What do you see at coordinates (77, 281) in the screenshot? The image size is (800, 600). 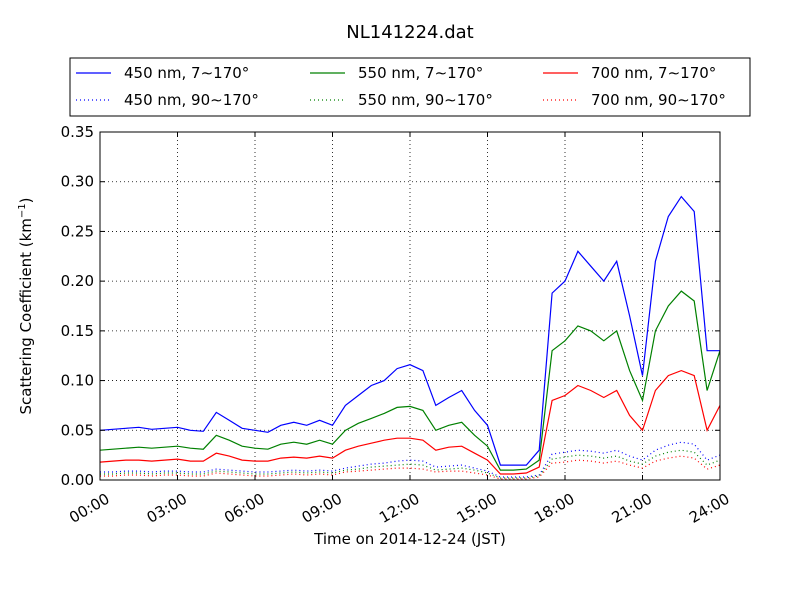 I see `y-tick-label: 0.20` at bounding box center [77, 281].